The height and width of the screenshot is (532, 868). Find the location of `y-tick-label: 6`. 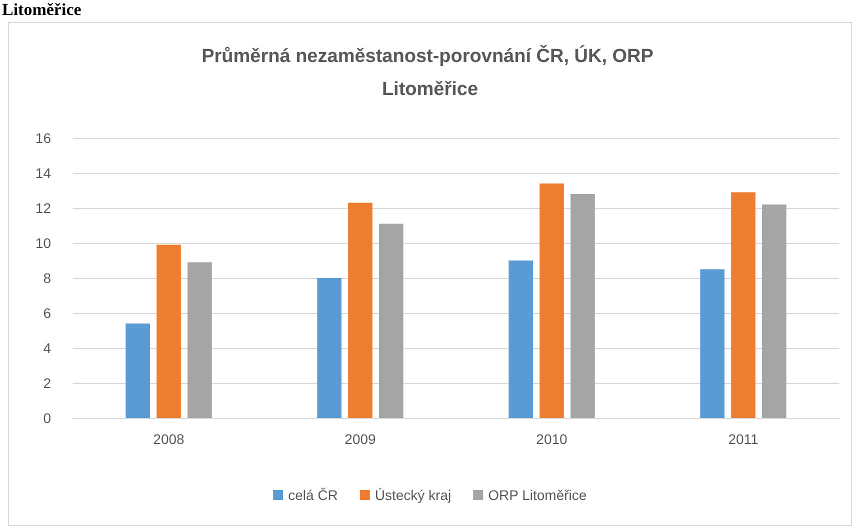

y-tick-label: 6 is located at coordinates (47, 313).